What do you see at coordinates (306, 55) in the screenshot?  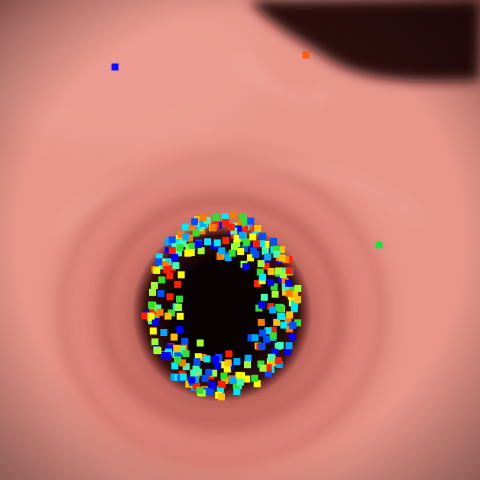 I see `outlier-marker` at bounding box center [306, 55].